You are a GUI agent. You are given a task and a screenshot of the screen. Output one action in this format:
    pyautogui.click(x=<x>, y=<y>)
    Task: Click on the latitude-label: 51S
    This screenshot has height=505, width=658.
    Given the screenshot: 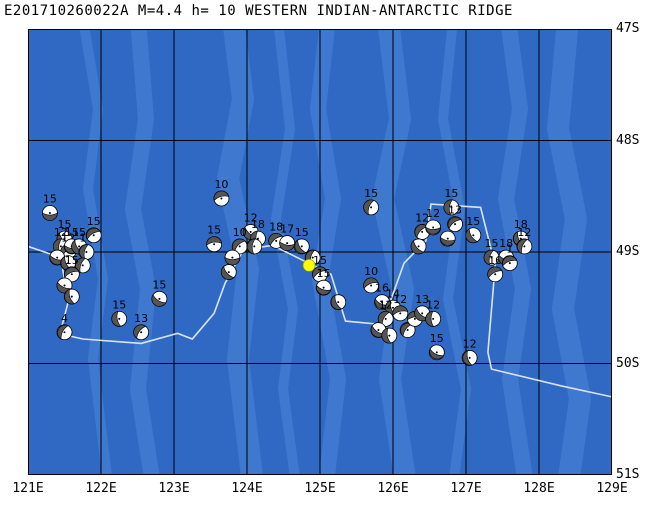 What is the action you would take?
    pyautogui.click(x=628, y=474)
    